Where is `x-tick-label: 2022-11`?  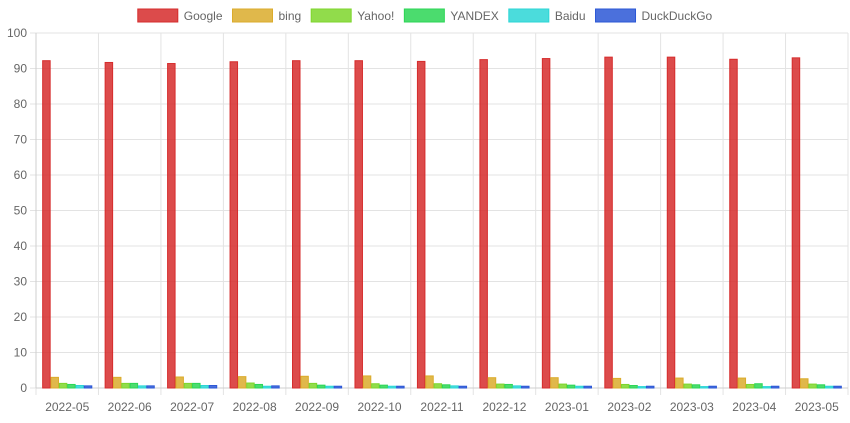 x-tick-label: 2022-11 is located at coordinates (441, 407).